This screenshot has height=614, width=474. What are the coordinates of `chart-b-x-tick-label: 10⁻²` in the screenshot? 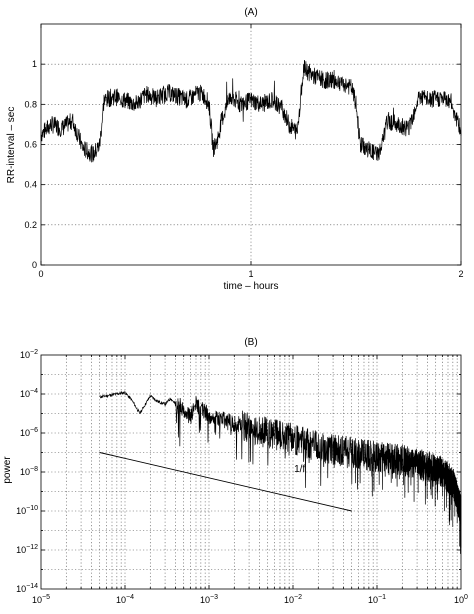 It's located at (293, 599).